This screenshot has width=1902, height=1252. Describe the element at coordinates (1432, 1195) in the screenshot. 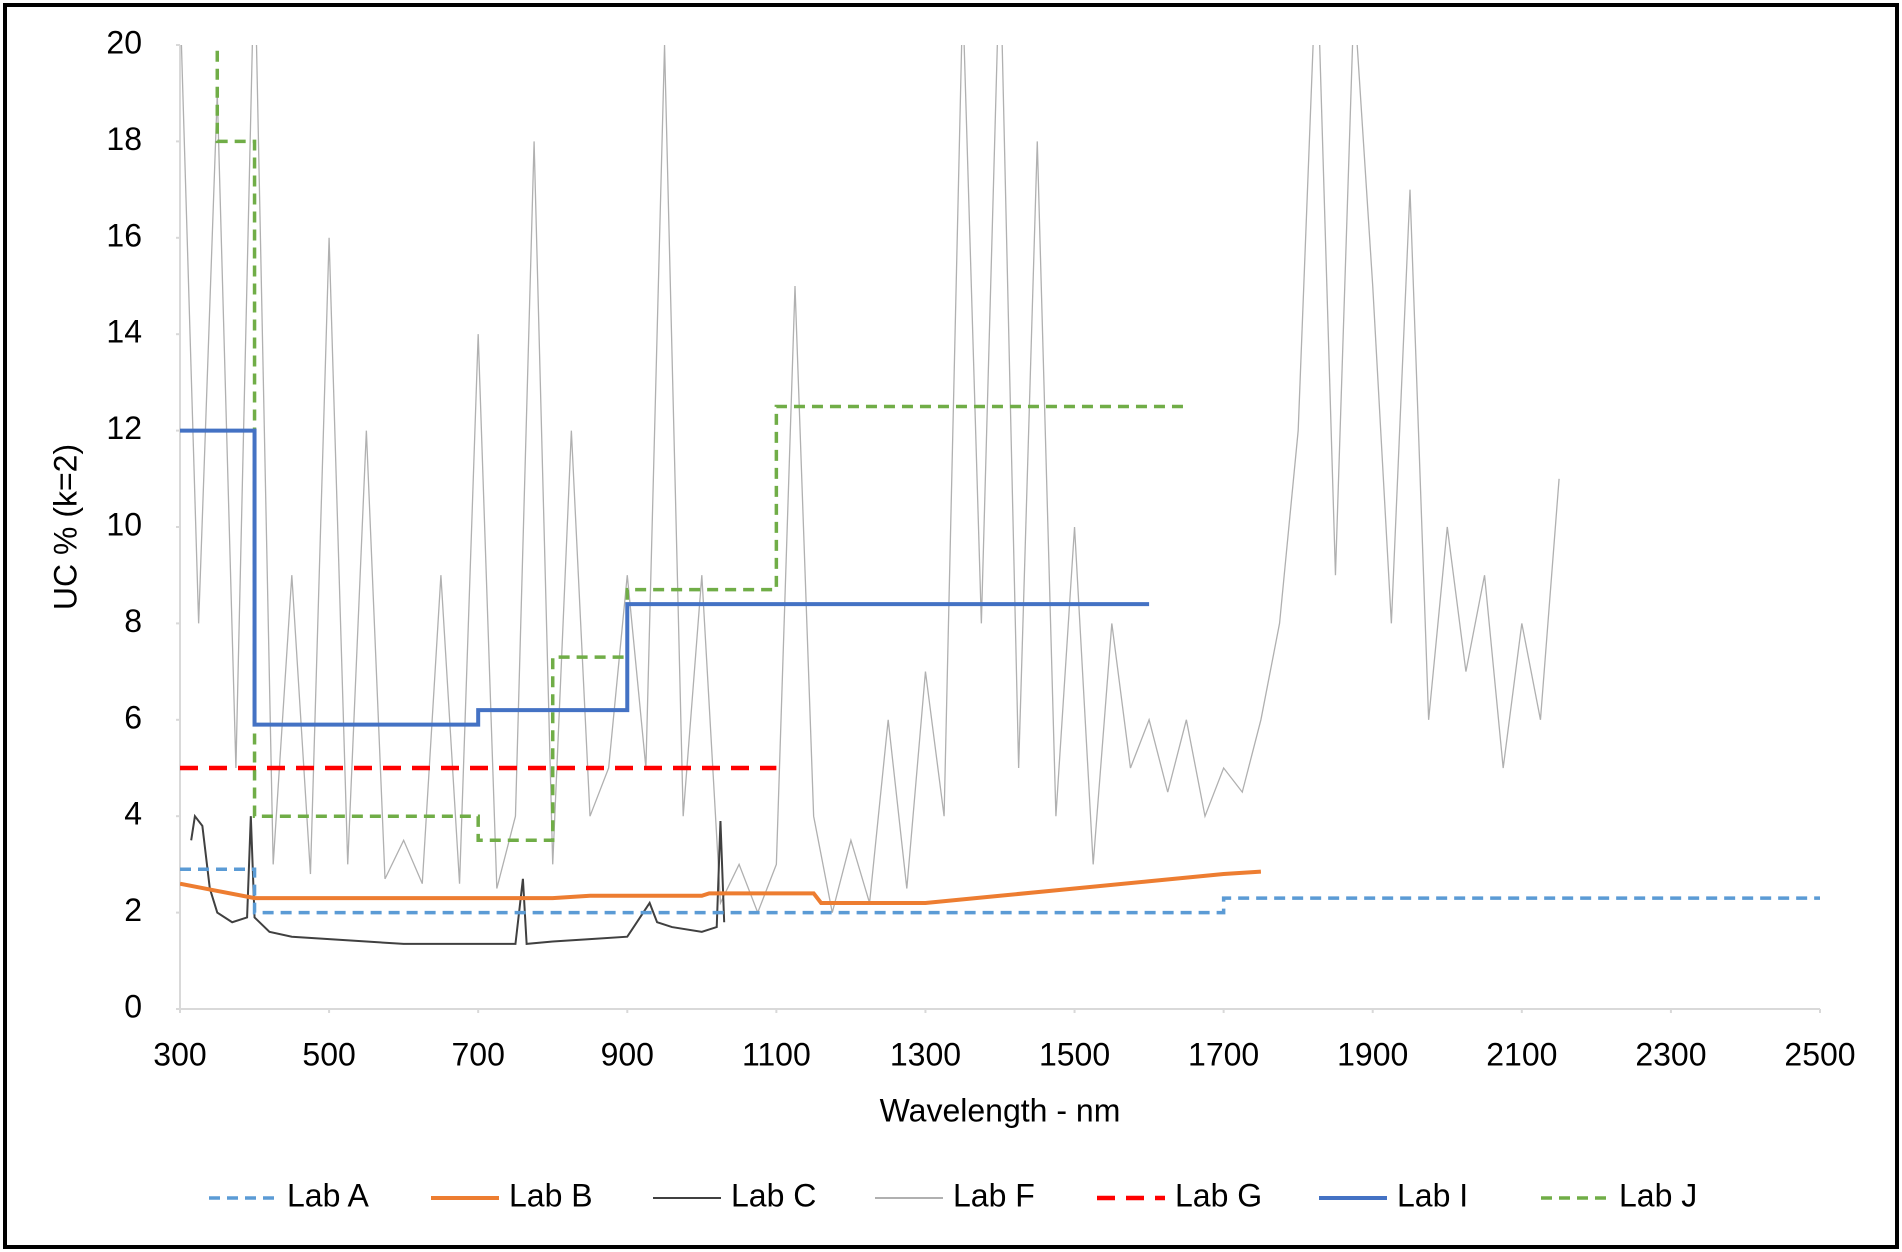

I see `legend-label: Lab I` at that location.